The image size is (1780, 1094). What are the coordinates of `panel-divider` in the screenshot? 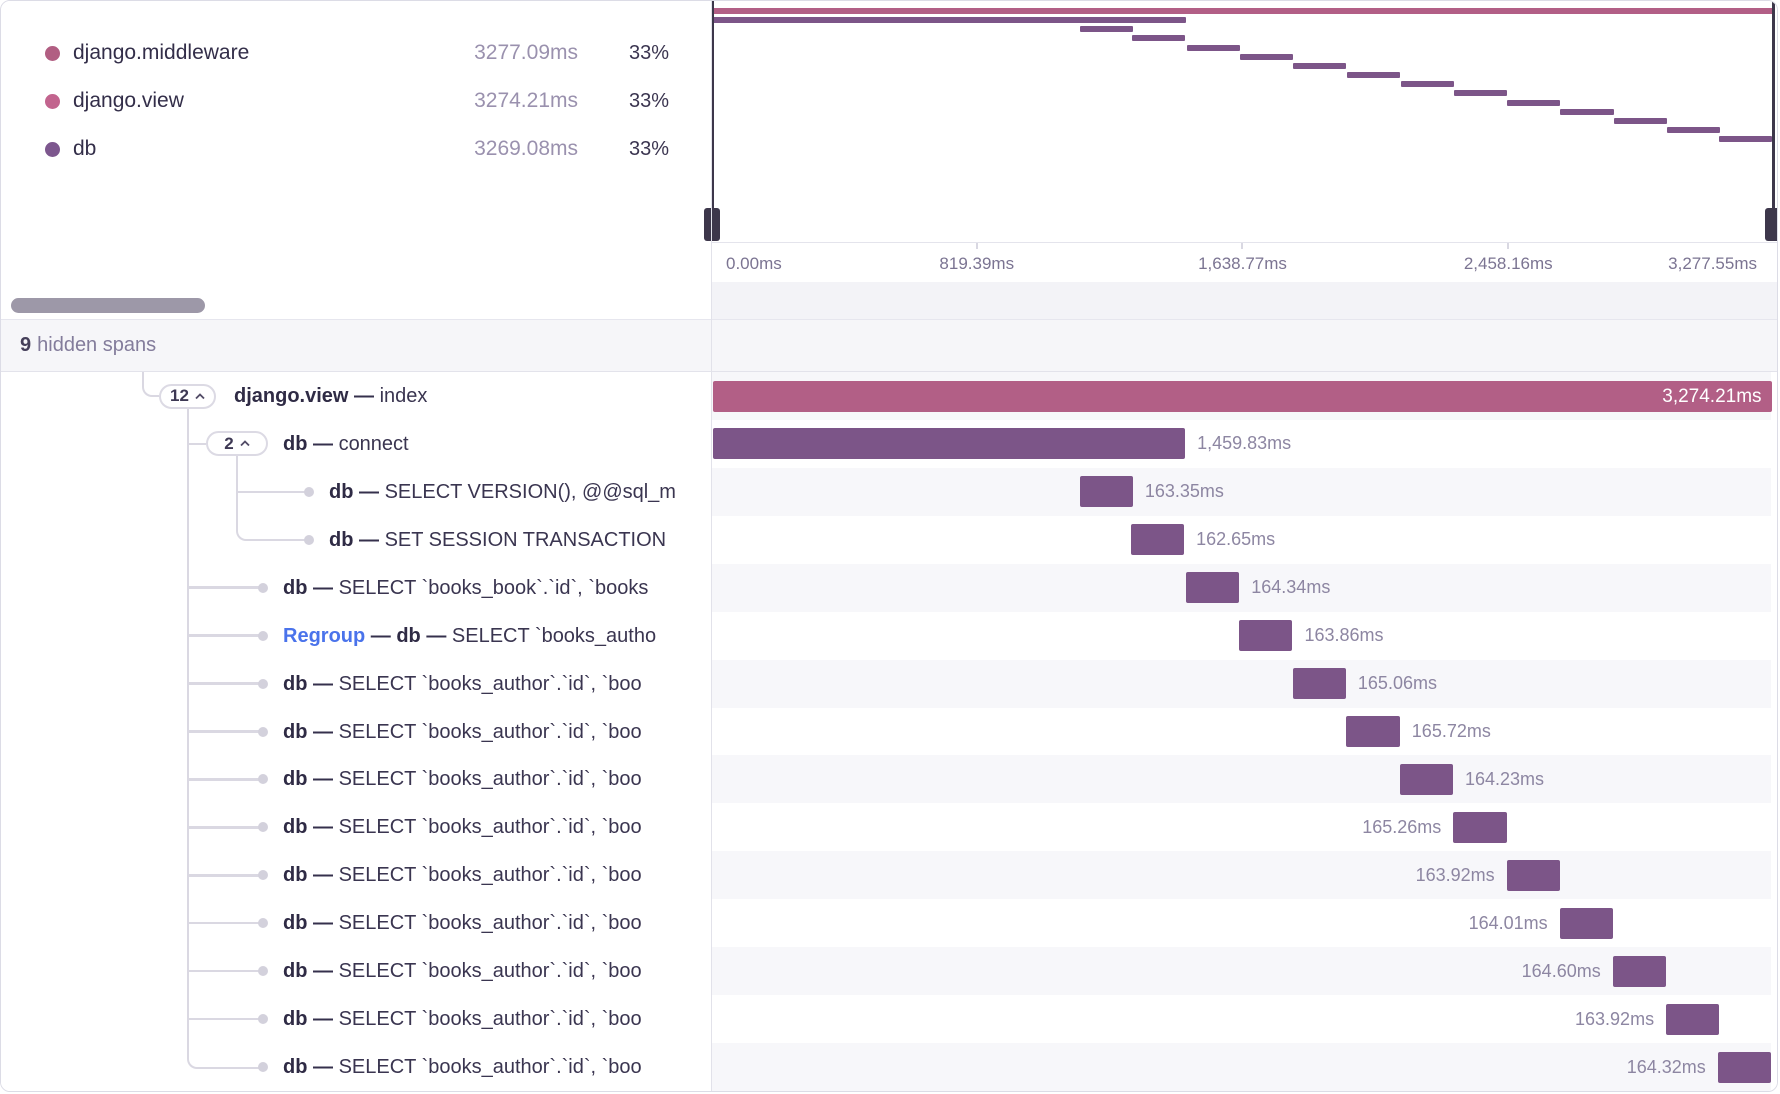 It's located at (711, 546).